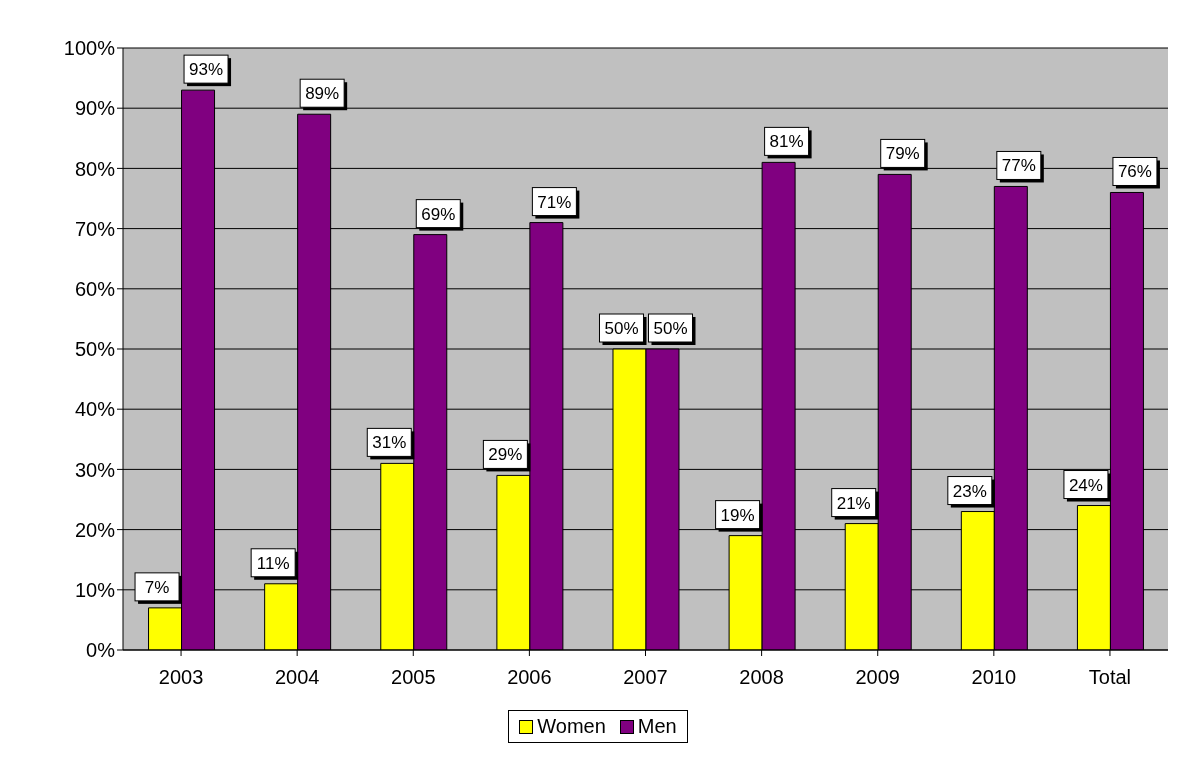 This screenshot has height=762, width=1204. What do you see at coordinates (297, 677) in the screenshot?
I see `x-tick-label: 2004` at bounding box center [297, 677].